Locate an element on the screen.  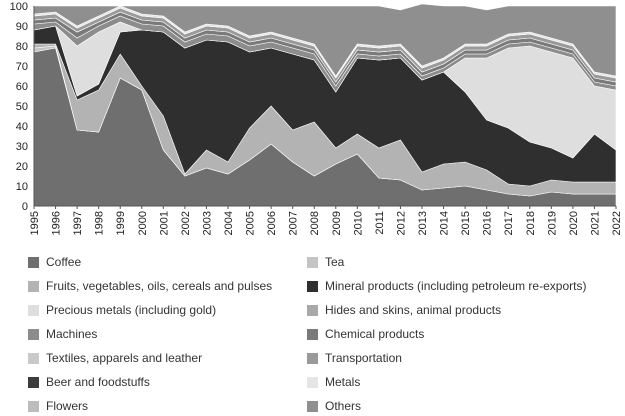
x-tick-label: 2002 is located at coordinates (186, 223).